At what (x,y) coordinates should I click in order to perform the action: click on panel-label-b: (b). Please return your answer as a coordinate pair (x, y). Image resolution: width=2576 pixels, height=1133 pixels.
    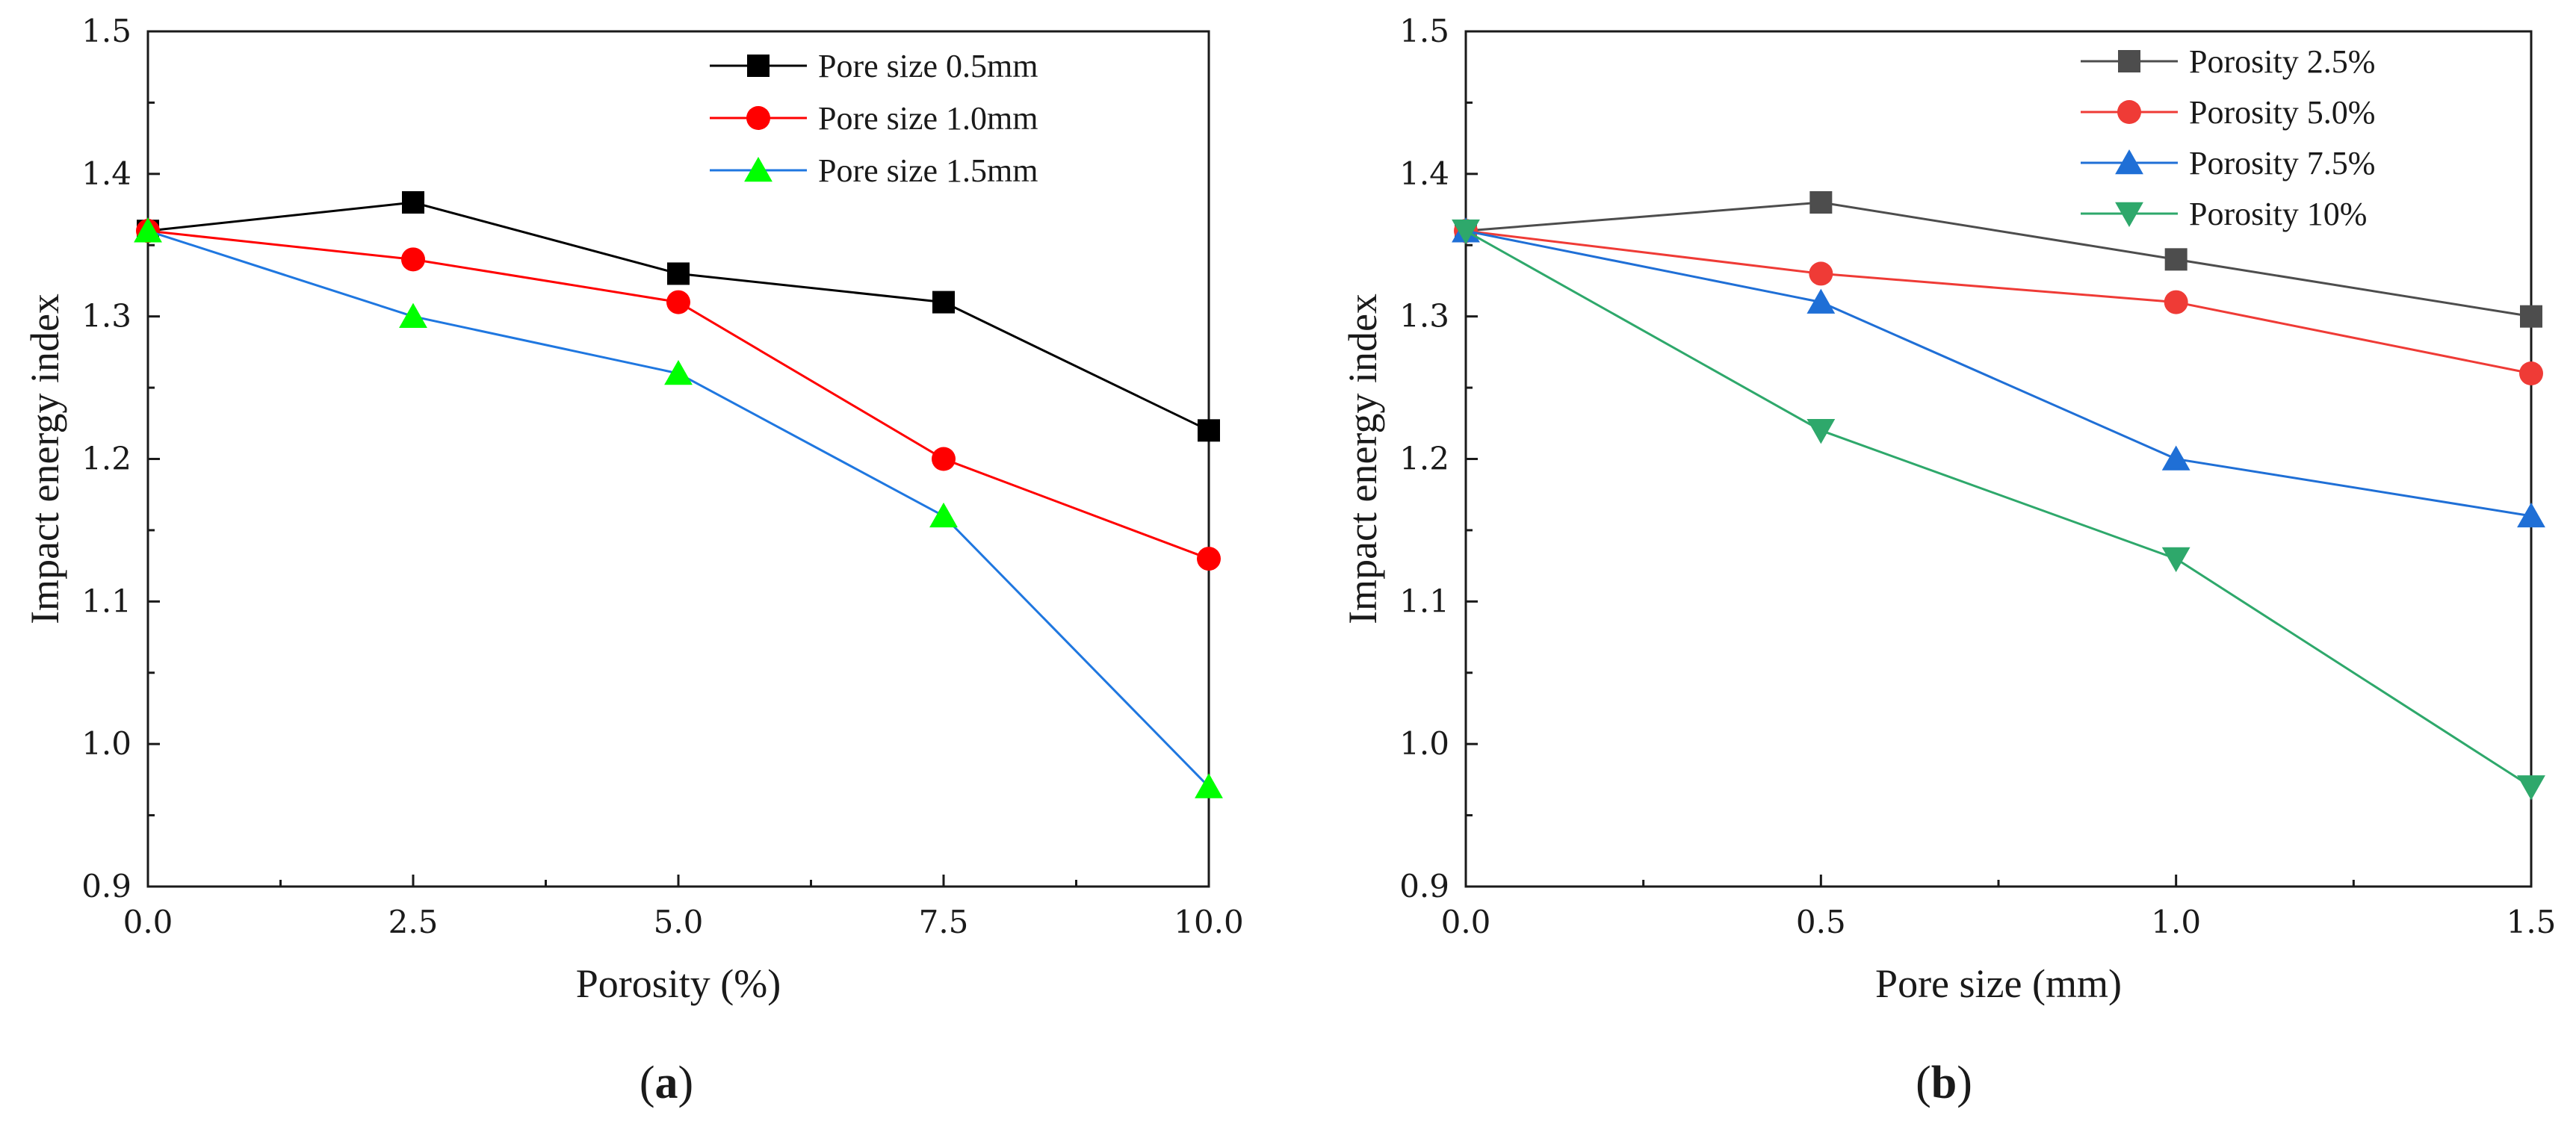
    Looking at the image, I should click on (1944, 1083).